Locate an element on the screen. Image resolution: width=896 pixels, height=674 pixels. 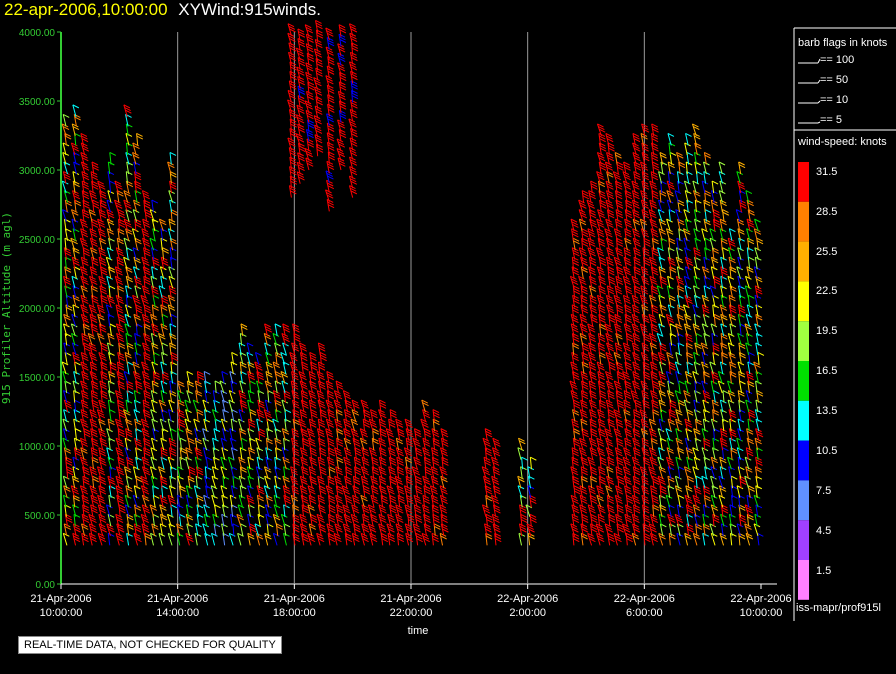
x-tick-label-date: 22-Apr-2006 is located at coordinates (760, 599).